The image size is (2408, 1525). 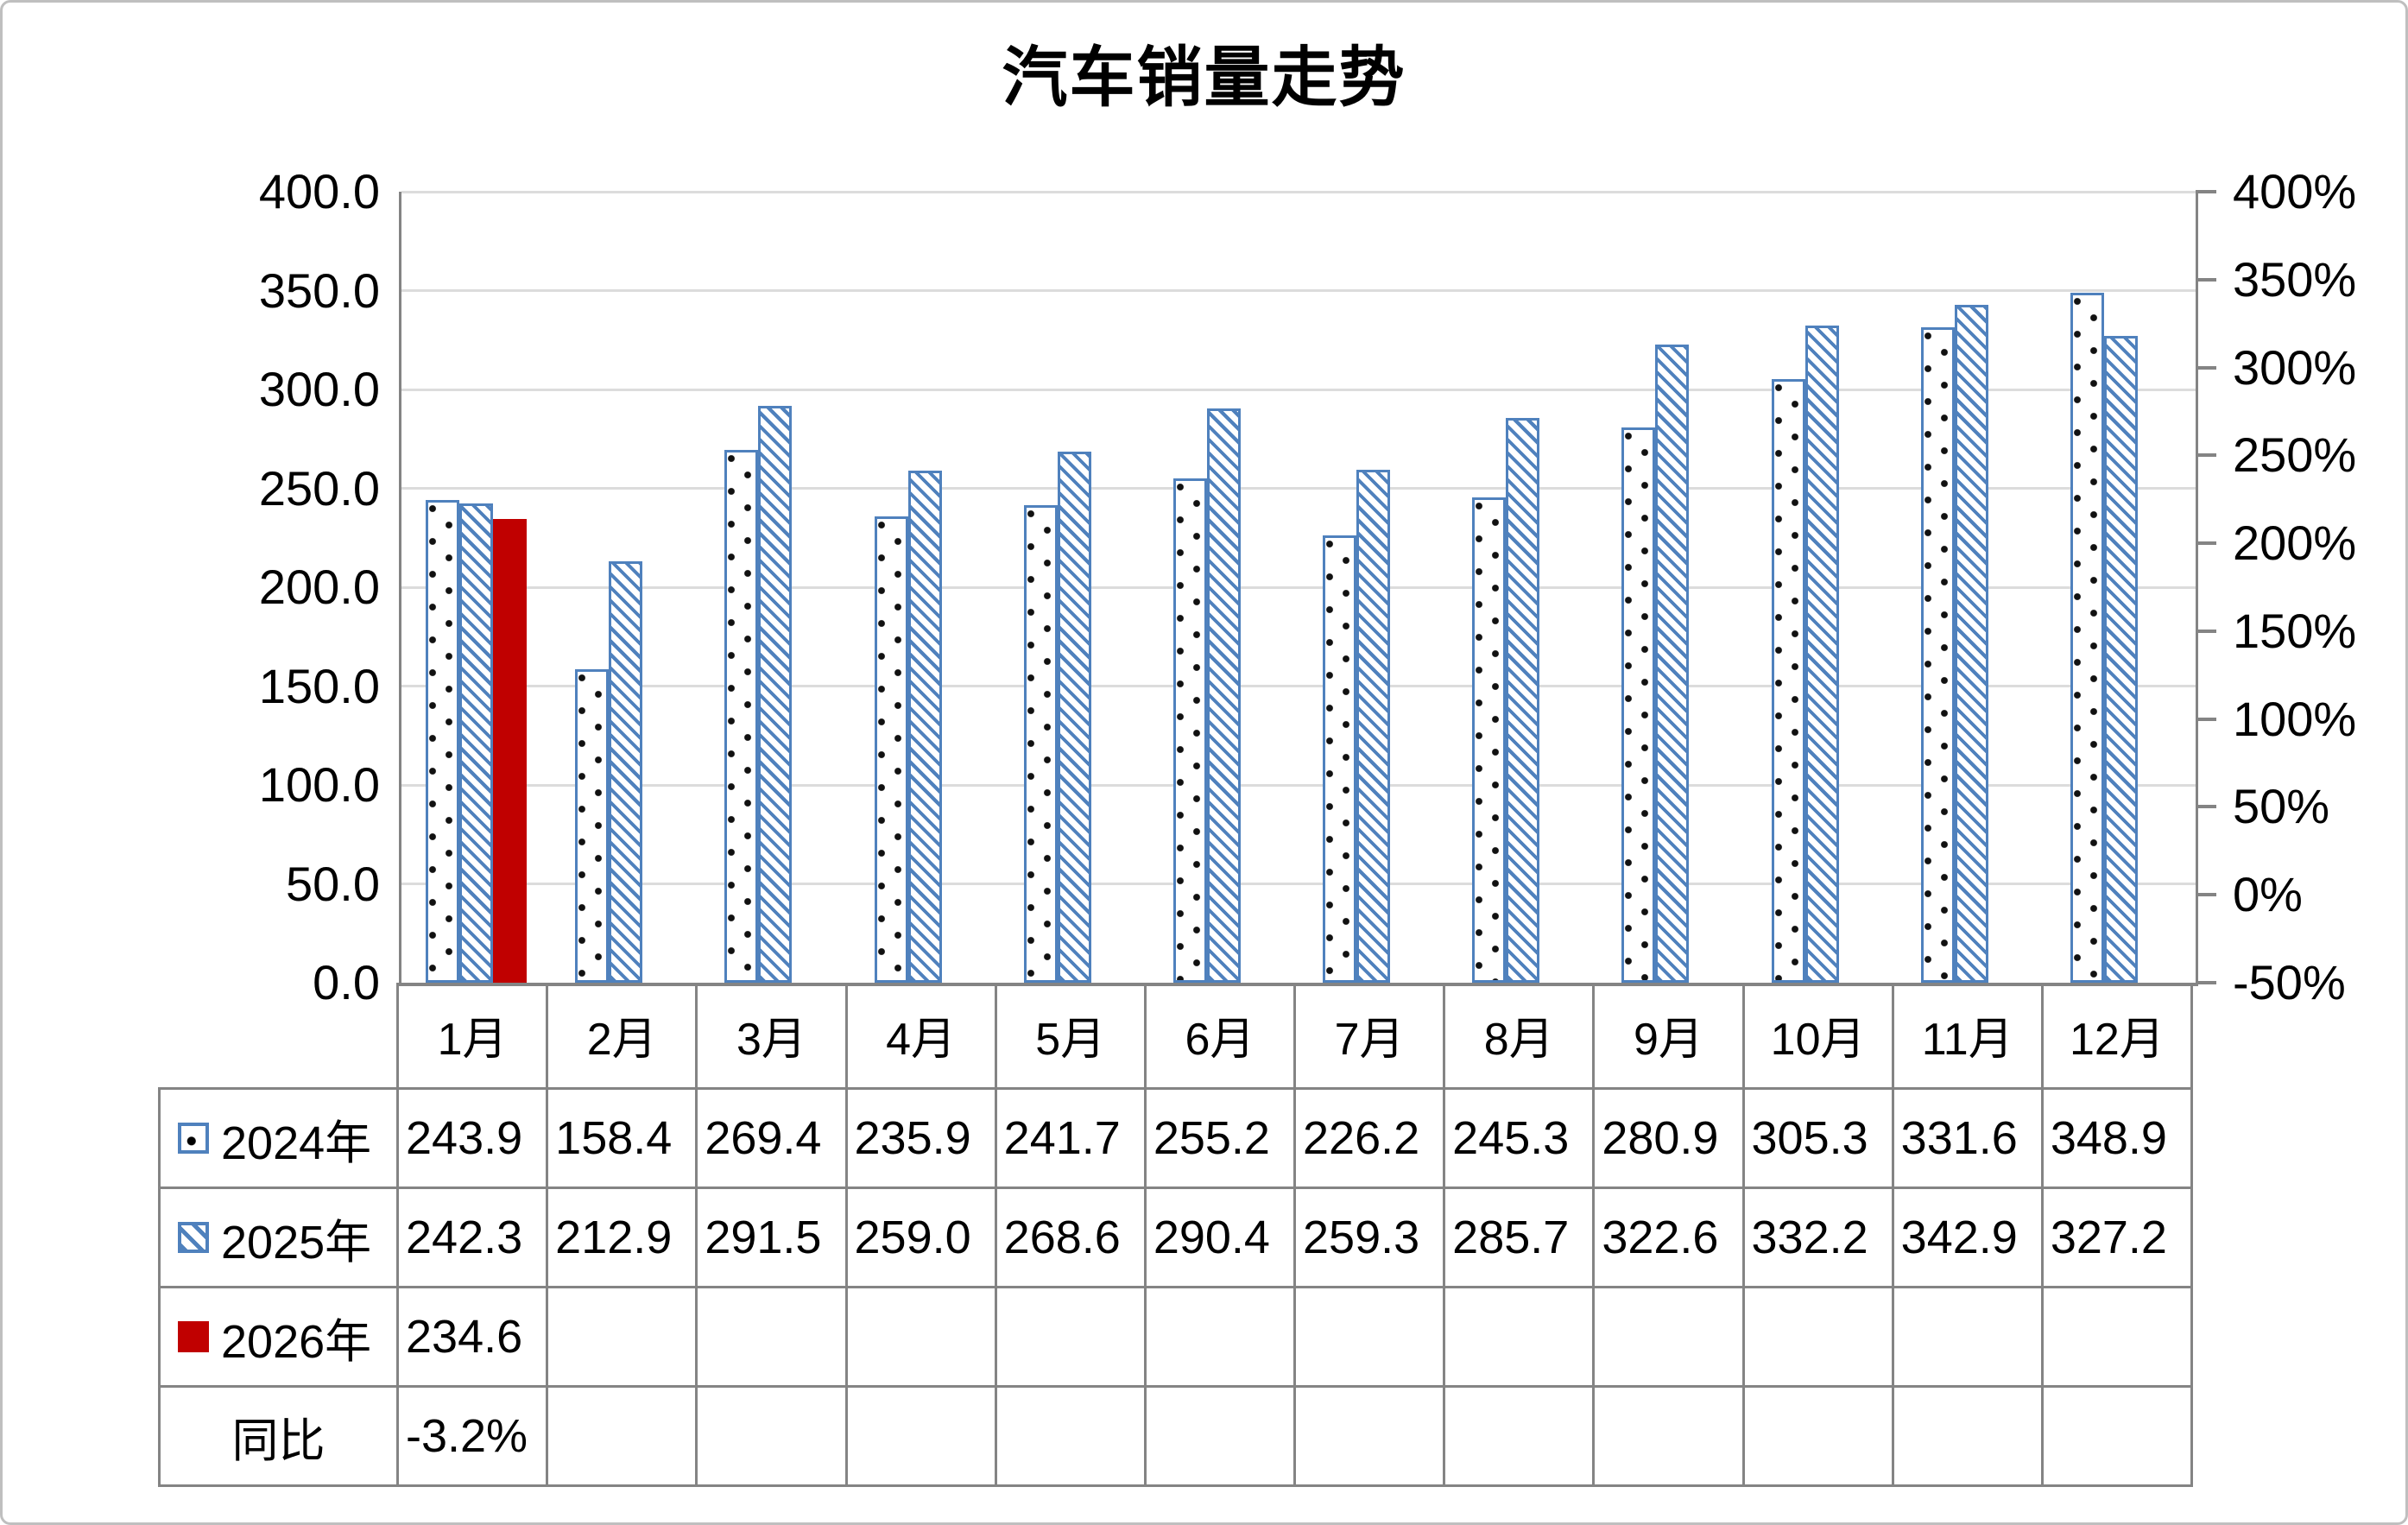 I want to click on left-axis-tick-label: 100.0, so click(x=319, y=784).